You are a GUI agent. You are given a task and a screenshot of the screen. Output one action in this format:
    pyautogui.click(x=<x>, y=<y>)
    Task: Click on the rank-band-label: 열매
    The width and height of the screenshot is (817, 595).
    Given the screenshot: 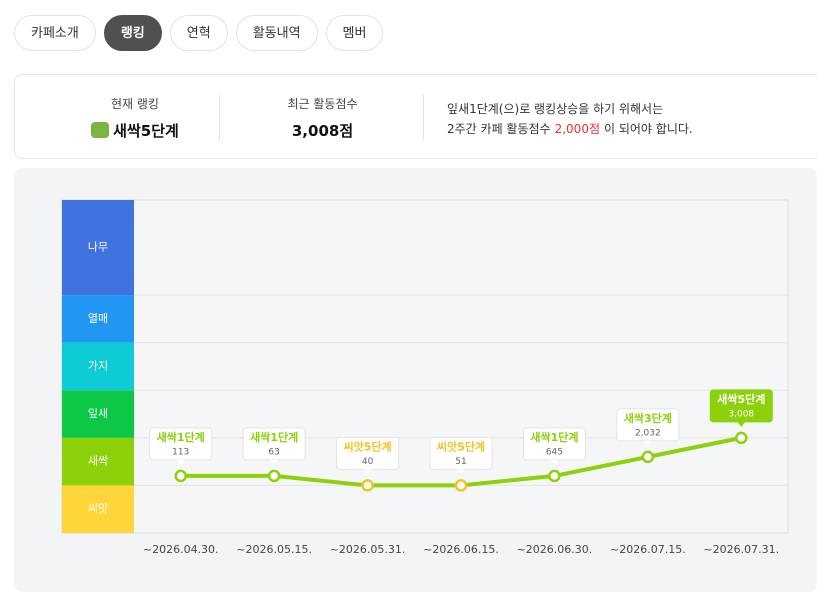 What is the action you would take?
    pyautogui.click(x=98, y=318)
    